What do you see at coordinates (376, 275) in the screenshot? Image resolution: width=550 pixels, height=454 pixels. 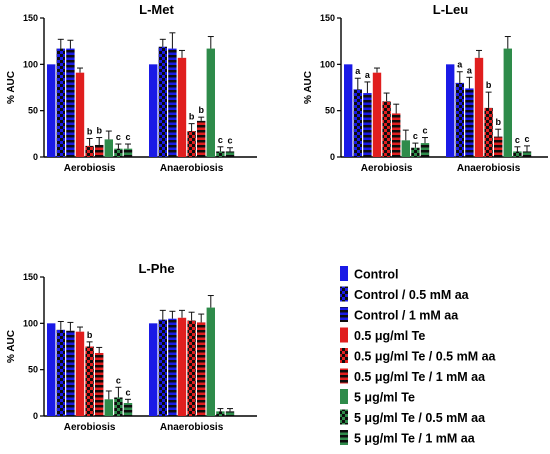 I see `legend-entry: Control` at bounding box center [376, 275].